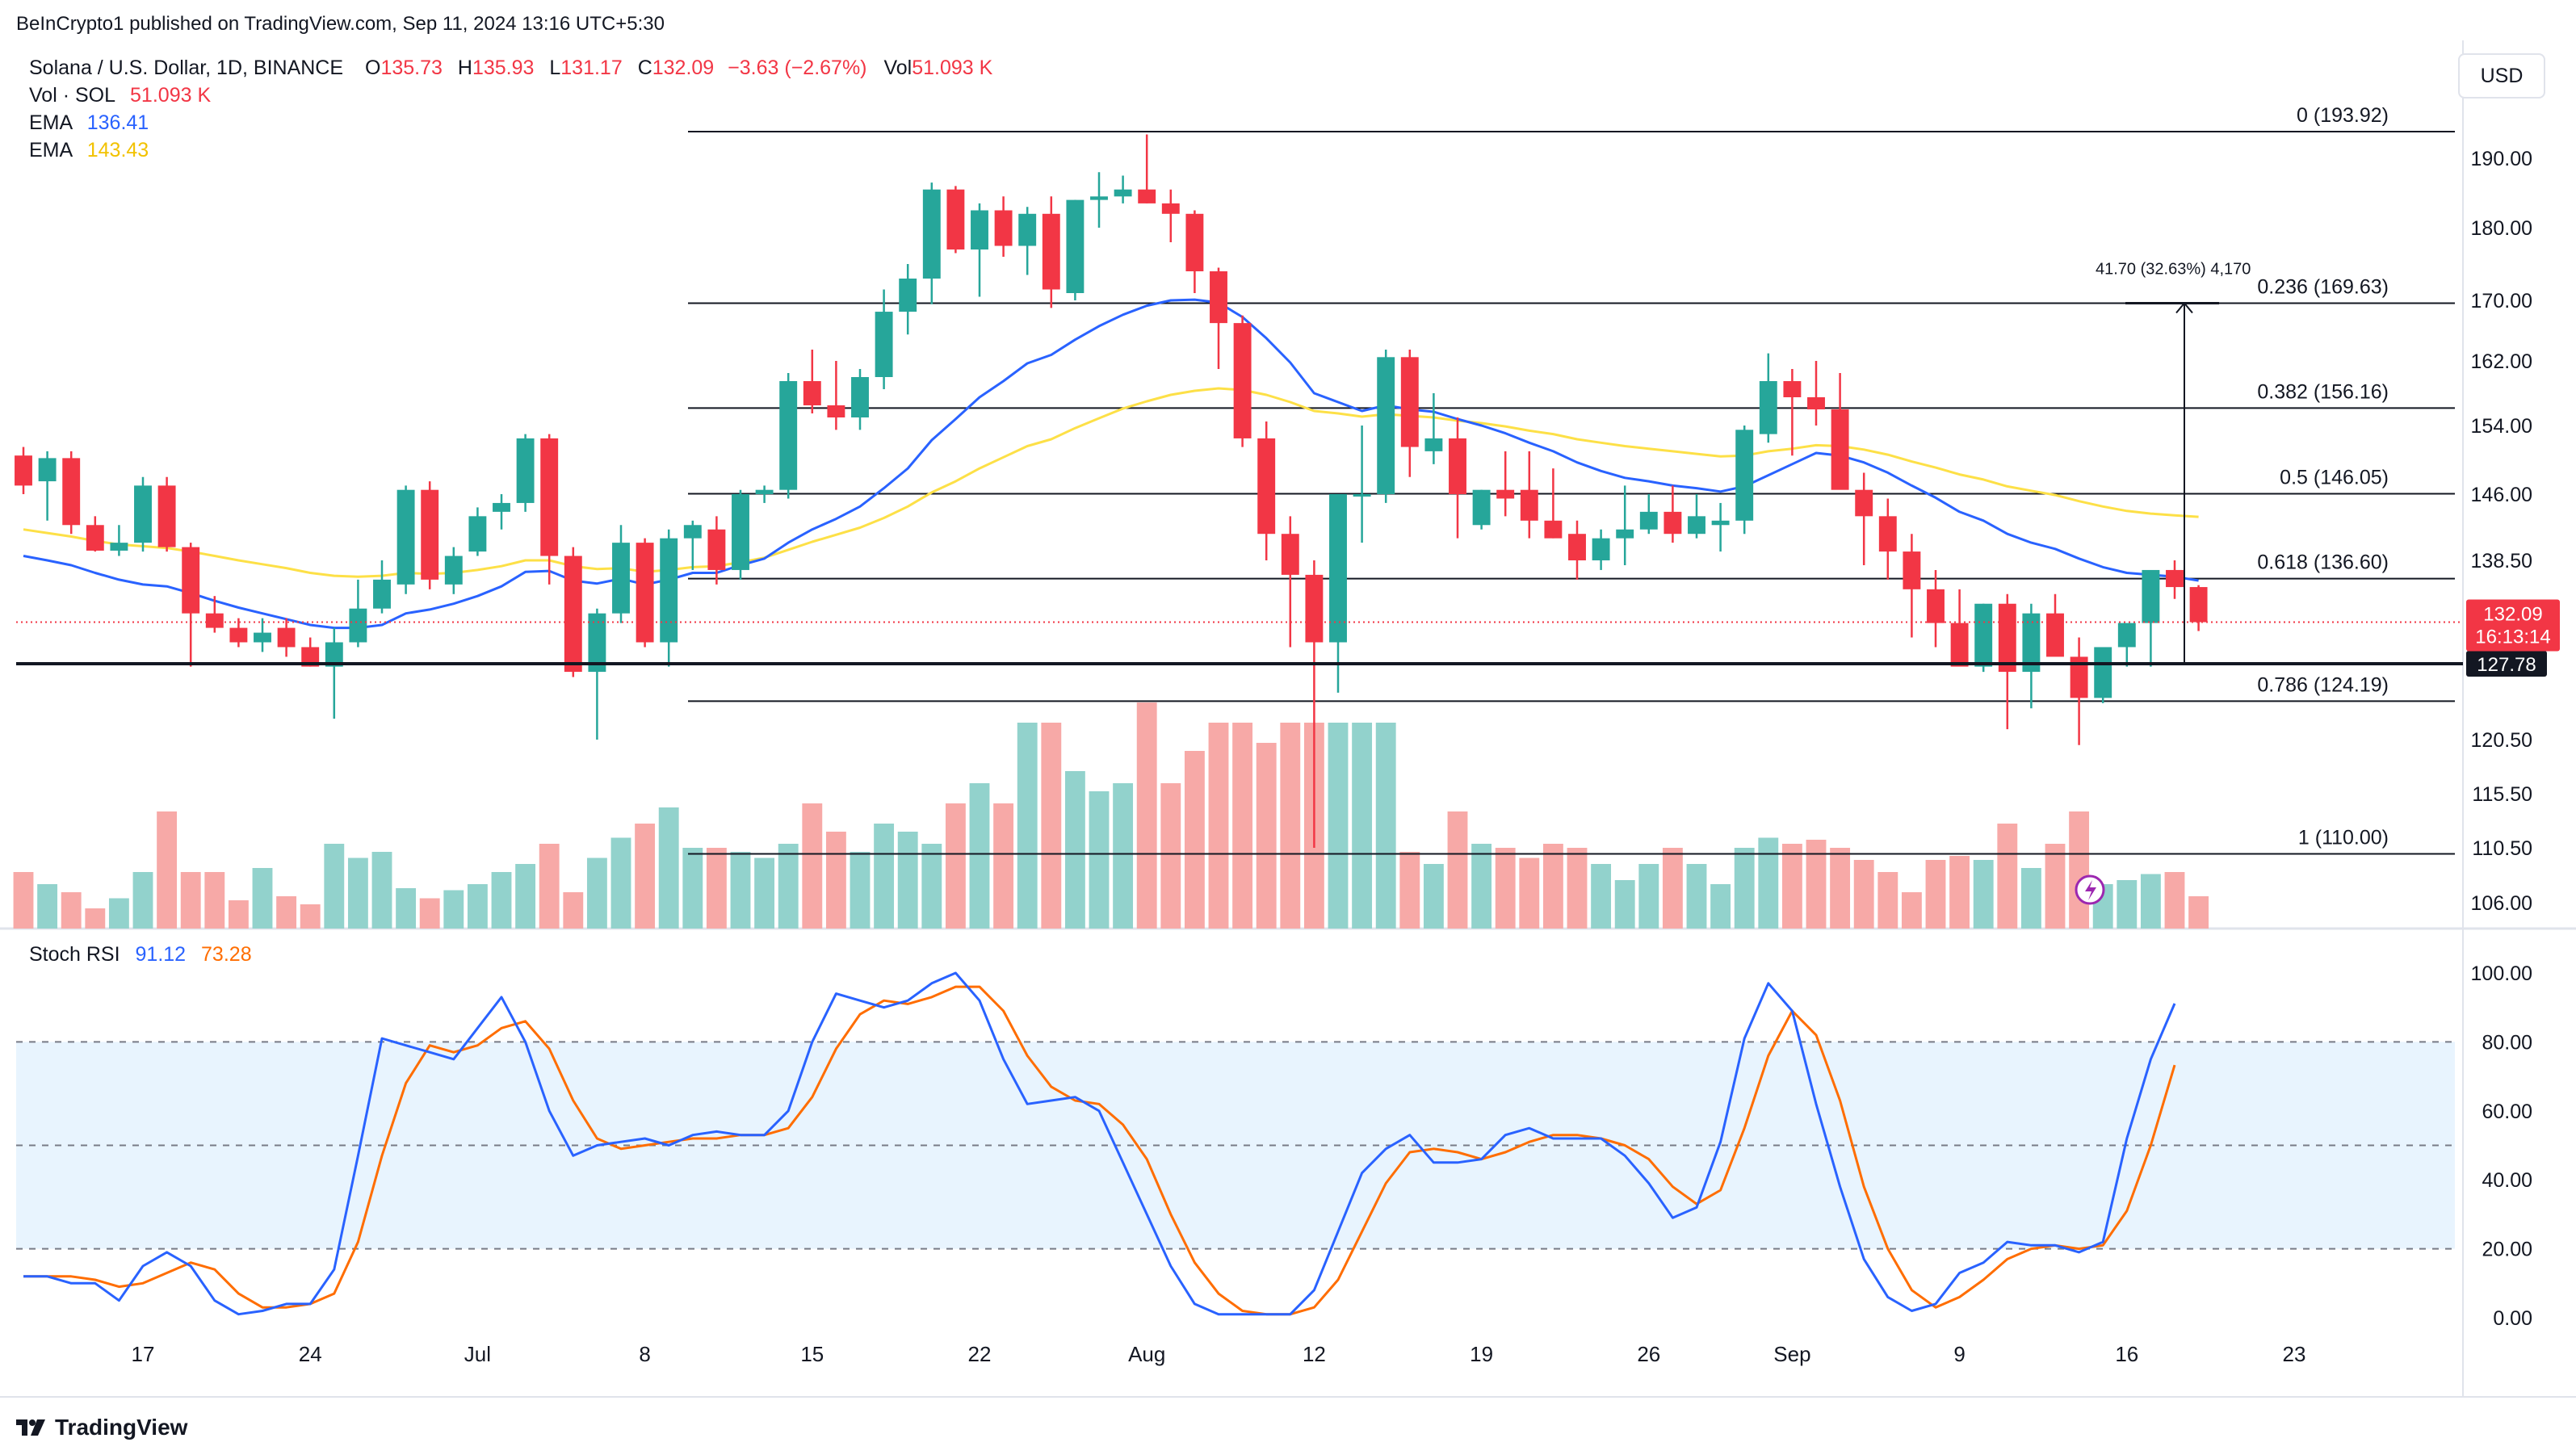 This screenshot has width=2576, height=1455. I want to click on tradingview-logo: TradingView, so click(101, 1427).